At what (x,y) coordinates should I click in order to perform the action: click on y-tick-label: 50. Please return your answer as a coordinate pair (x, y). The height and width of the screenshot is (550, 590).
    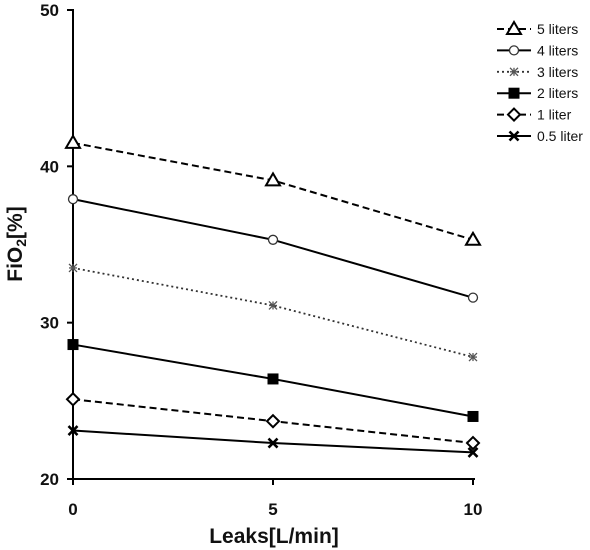
    Looking at the image, I should click on (49, 10).